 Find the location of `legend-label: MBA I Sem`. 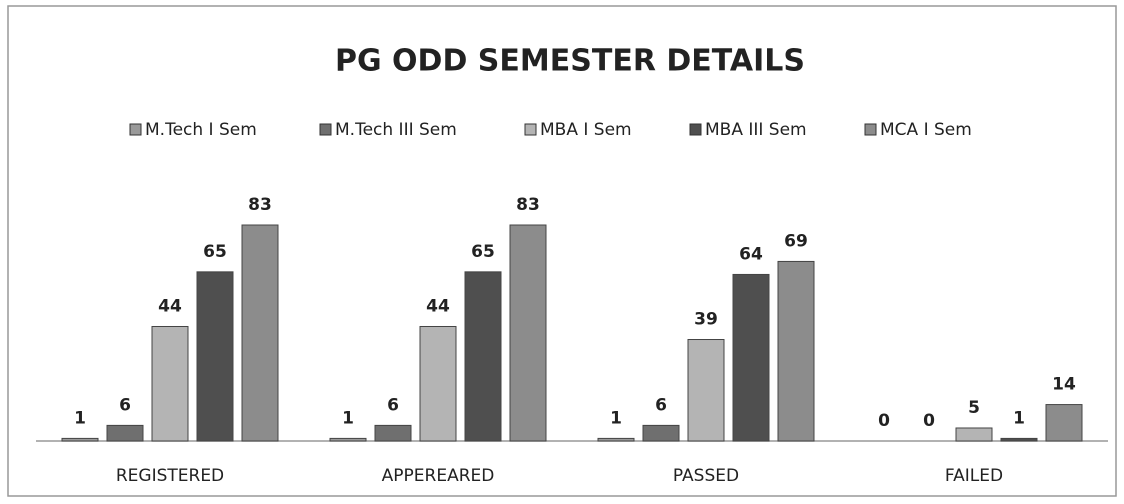

legend-label: MBA I Sem is located at coordinates (586, 130).